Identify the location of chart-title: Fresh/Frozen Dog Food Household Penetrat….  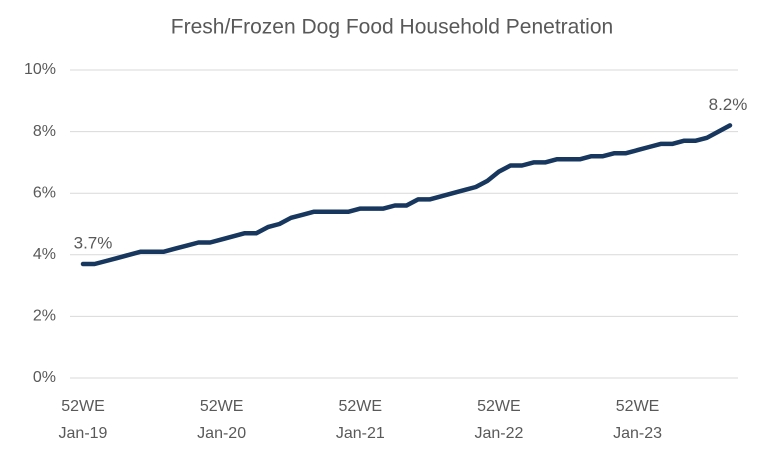
(392, 27).